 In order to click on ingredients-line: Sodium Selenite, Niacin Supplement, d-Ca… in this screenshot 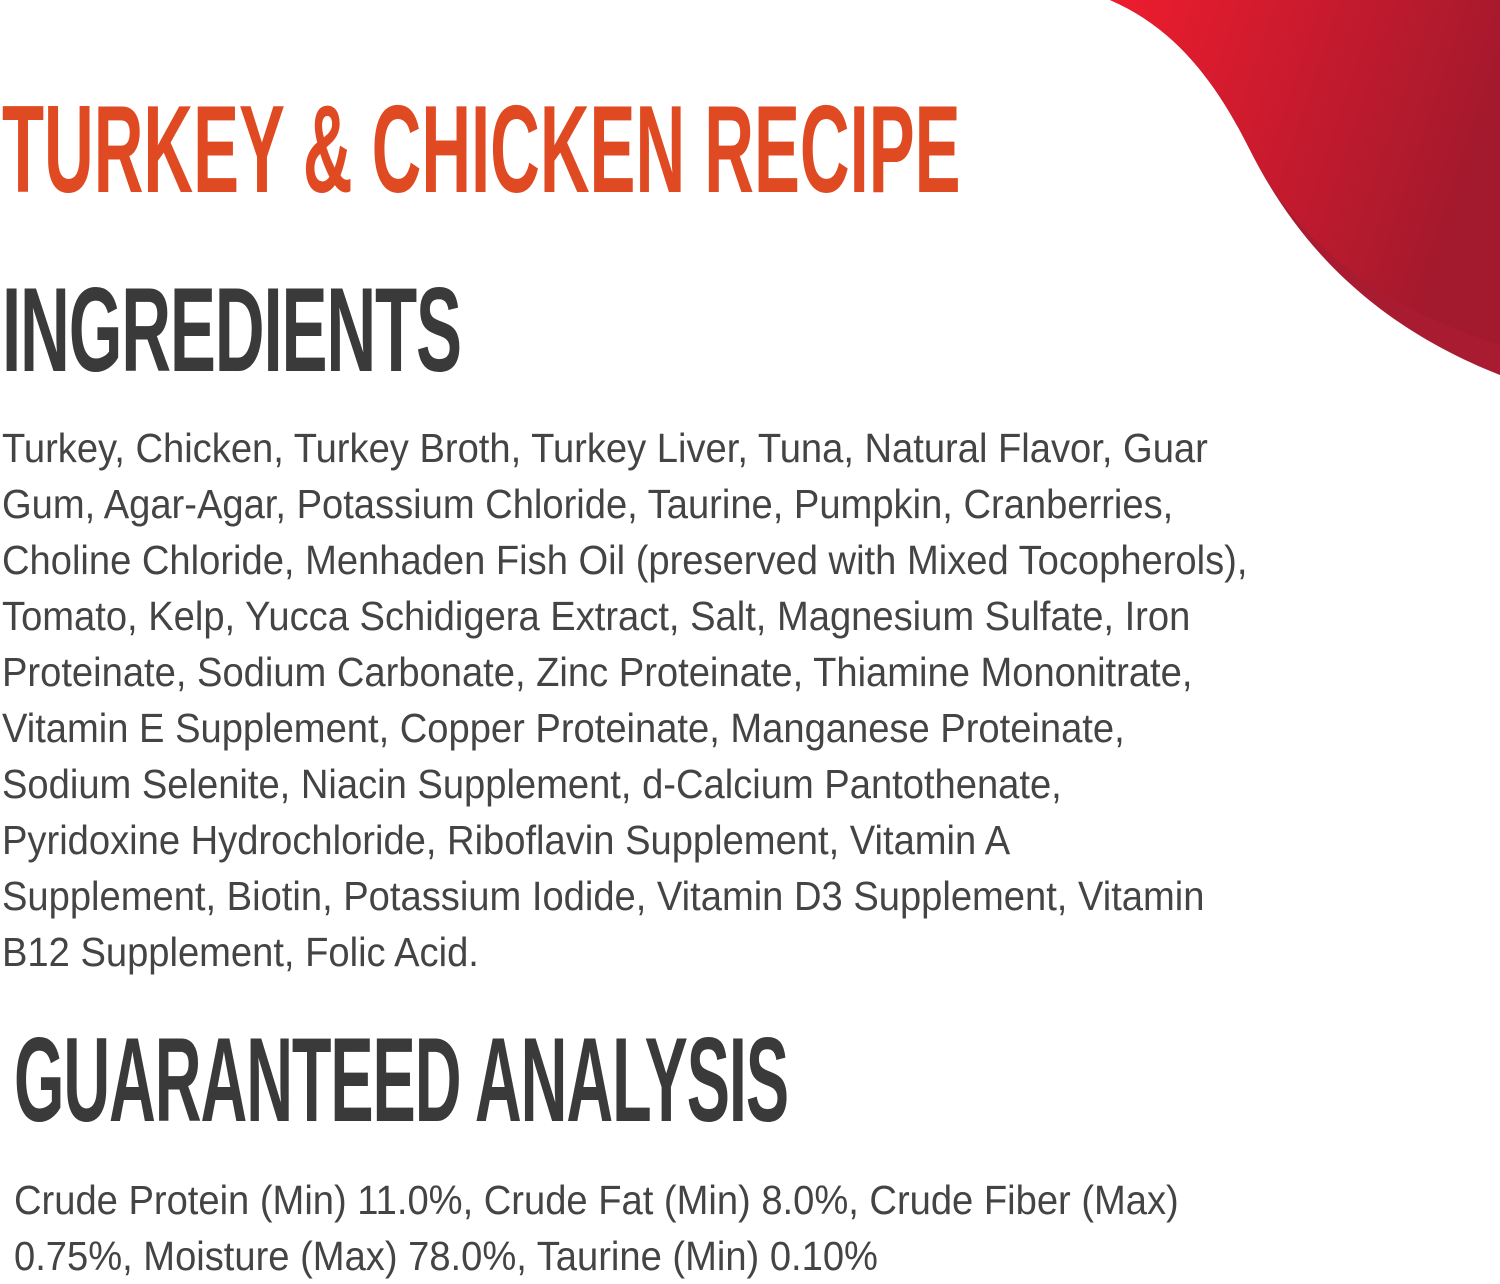, I will do `click(532, 784)`.